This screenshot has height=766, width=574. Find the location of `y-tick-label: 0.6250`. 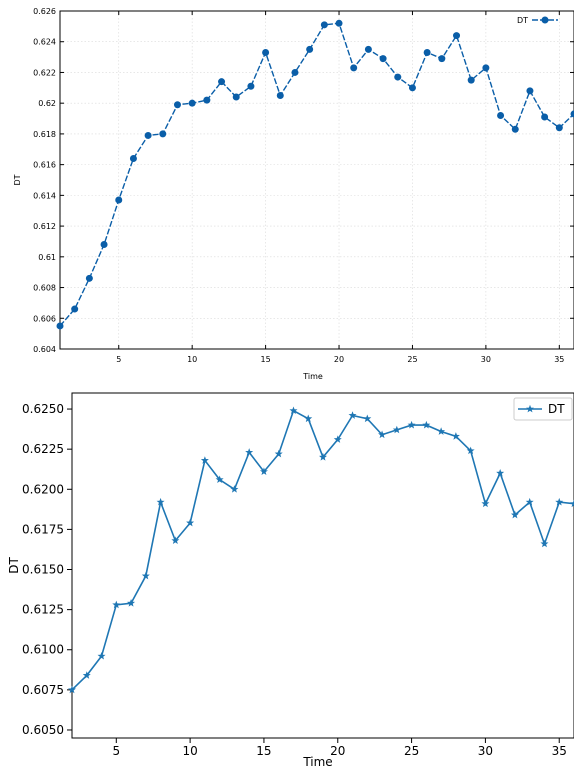

y-tick-label: 0.6250 is located at coordinates (43, 409).